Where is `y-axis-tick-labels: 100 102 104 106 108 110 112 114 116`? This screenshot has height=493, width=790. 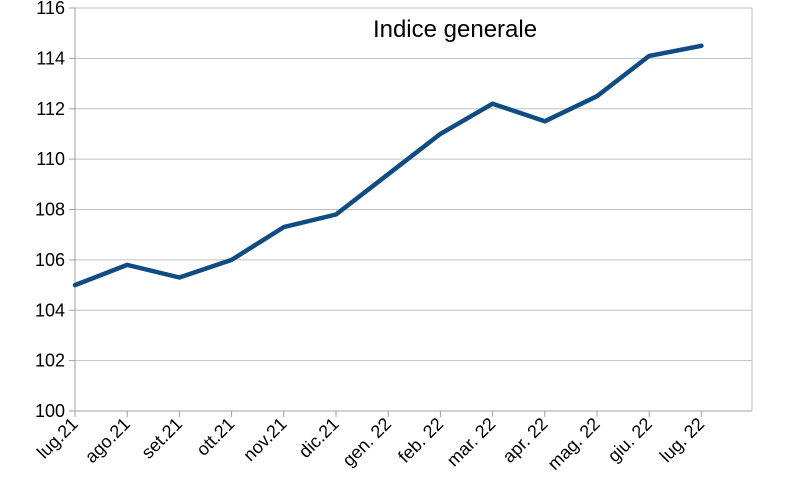
y-axis-tick-labels: 100 102 104 106 108 110 112 114 116 is located at coordinates (50, 210).